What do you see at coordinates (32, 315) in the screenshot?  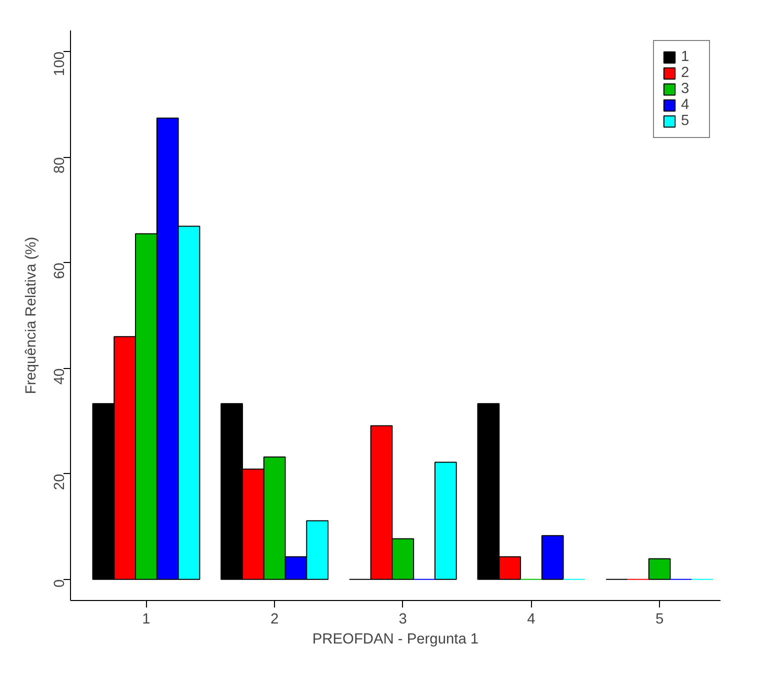 I see `y-axis-title: Frequência Relativa (%)` at bounding box center [32, 315].